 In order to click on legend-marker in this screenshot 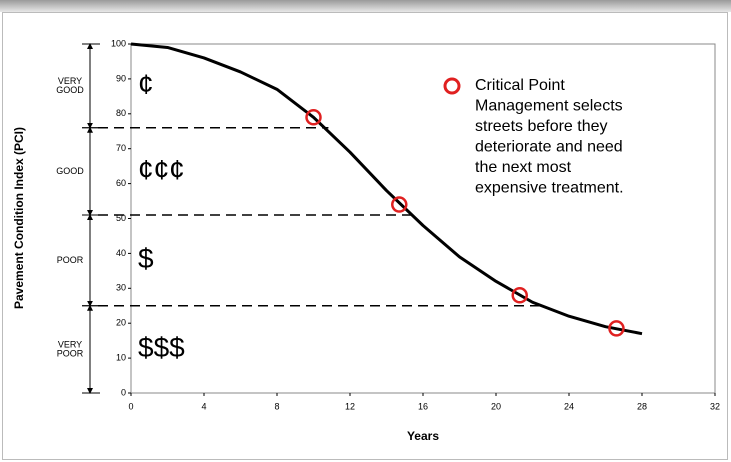, I will do `click(452, 86)`.